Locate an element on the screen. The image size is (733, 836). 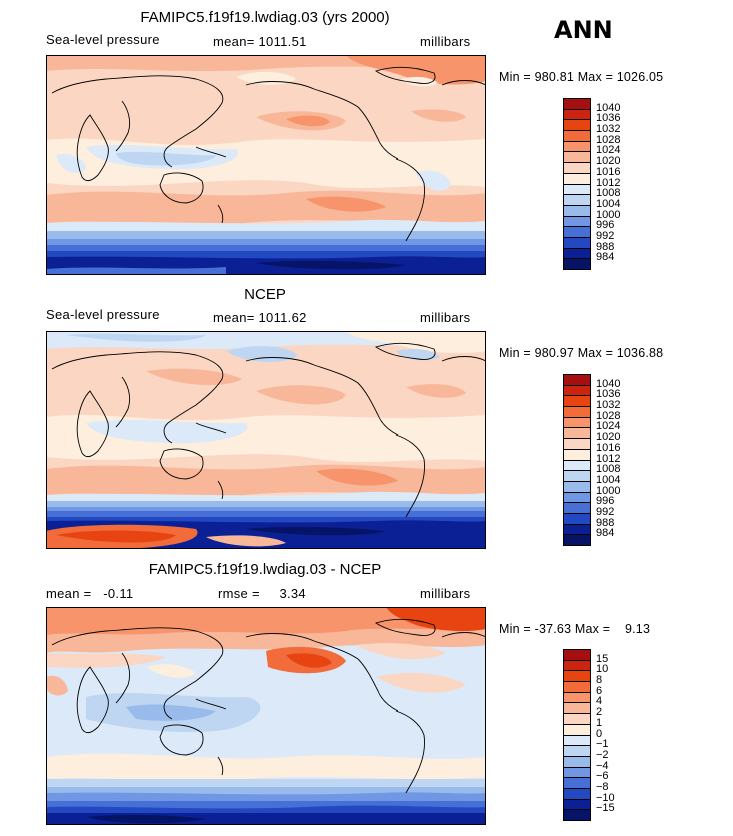
rmse-label: rmse = 3.34 is located at coordinates (262, 593).